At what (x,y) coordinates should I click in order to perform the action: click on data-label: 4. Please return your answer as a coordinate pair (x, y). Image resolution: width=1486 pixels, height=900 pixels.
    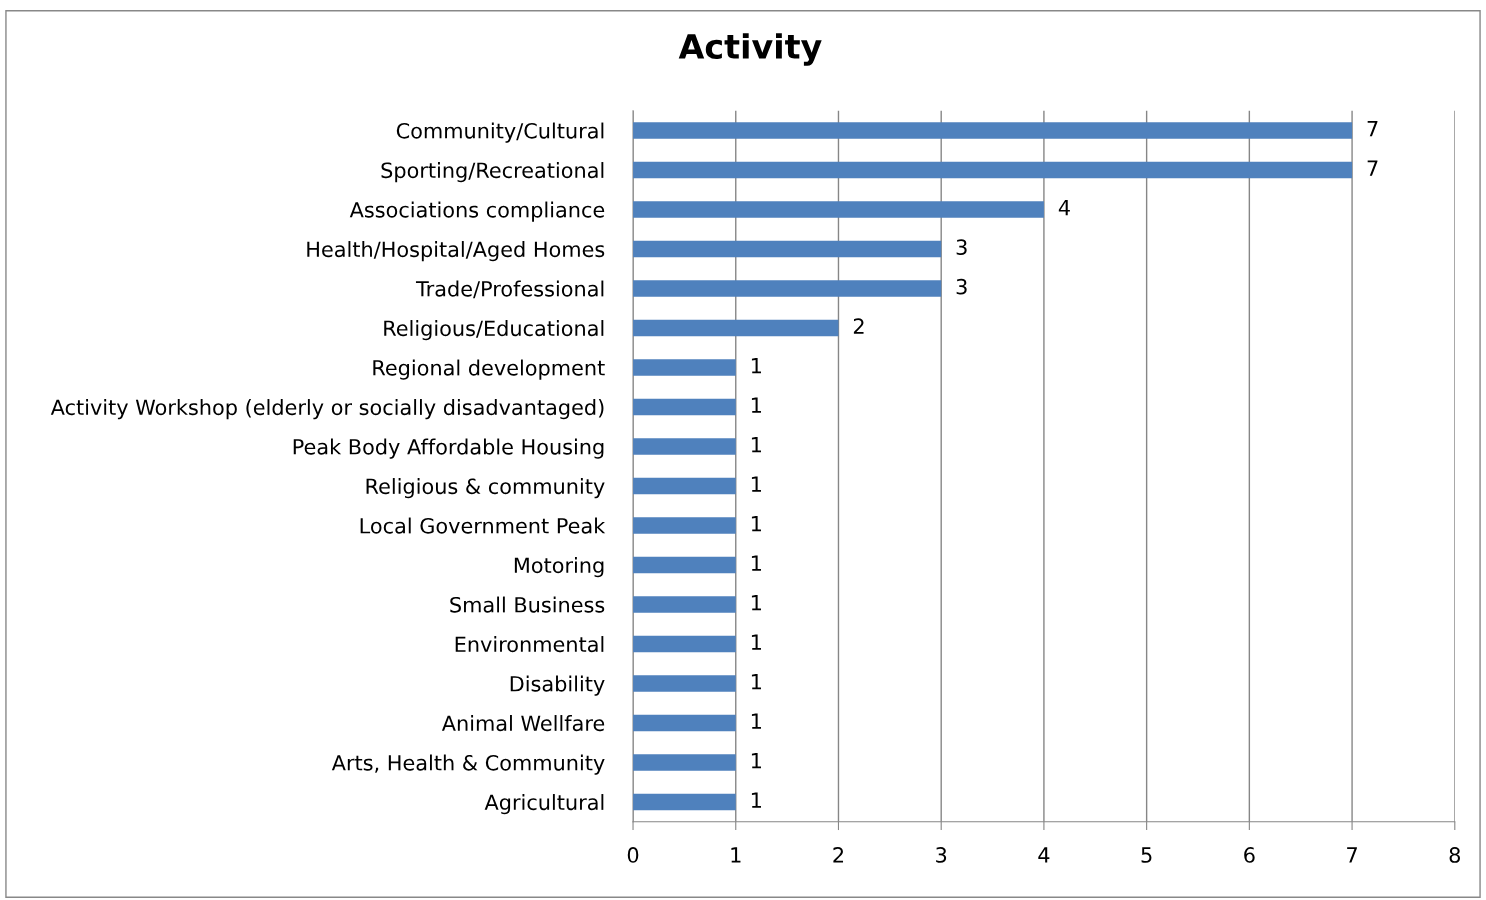
    Looking at the image, I should click on (1064, 208).